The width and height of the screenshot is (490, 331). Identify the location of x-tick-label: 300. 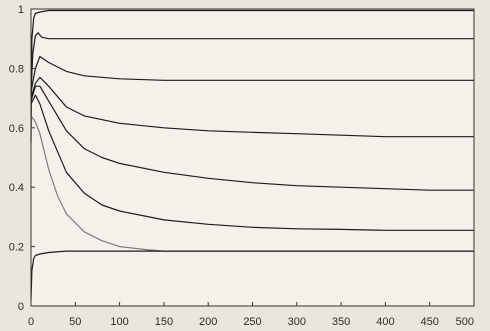
(297, 322).